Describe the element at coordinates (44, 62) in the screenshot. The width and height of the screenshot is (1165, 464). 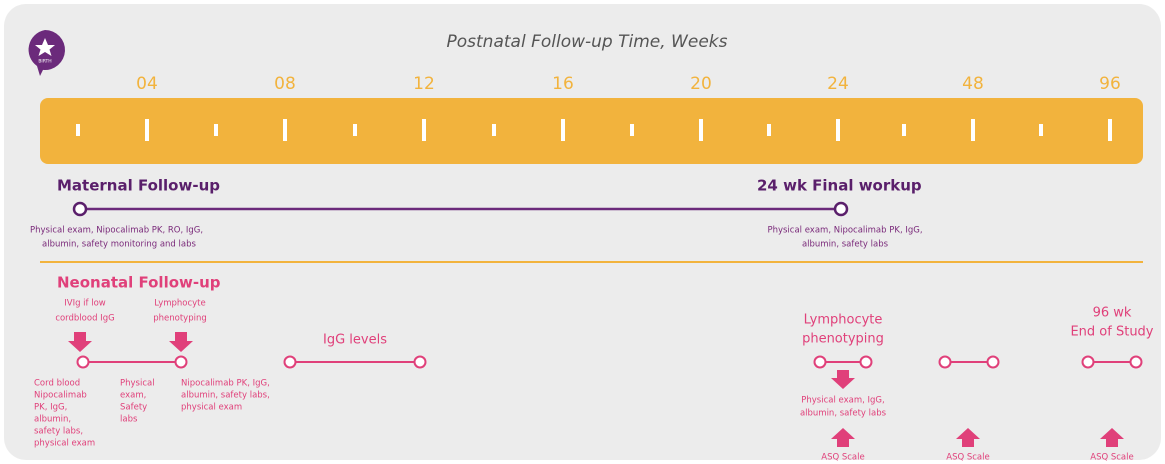
I see `birth-label: BIRTH` at that location.